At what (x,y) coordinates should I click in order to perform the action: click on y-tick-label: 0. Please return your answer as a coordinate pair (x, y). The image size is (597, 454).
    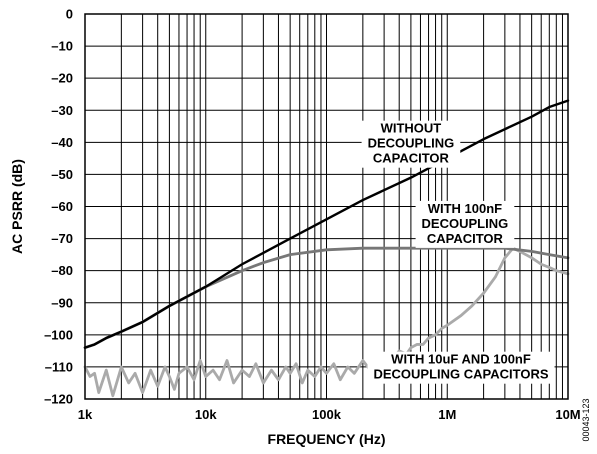
    Looking at the image, I should click on (69, 14).